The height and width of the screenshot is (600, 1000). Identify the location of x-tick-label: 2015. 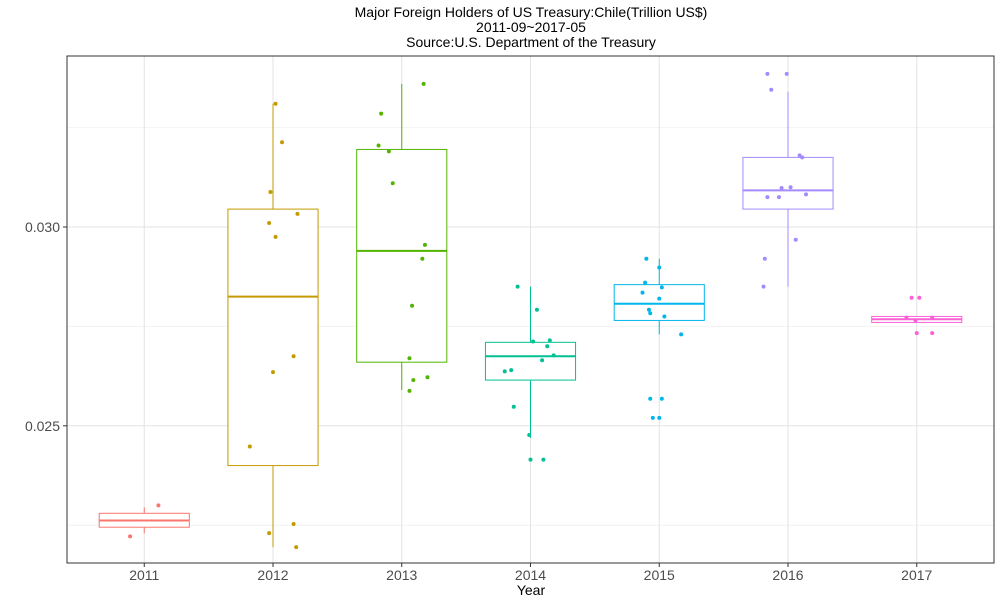
(659, 575).